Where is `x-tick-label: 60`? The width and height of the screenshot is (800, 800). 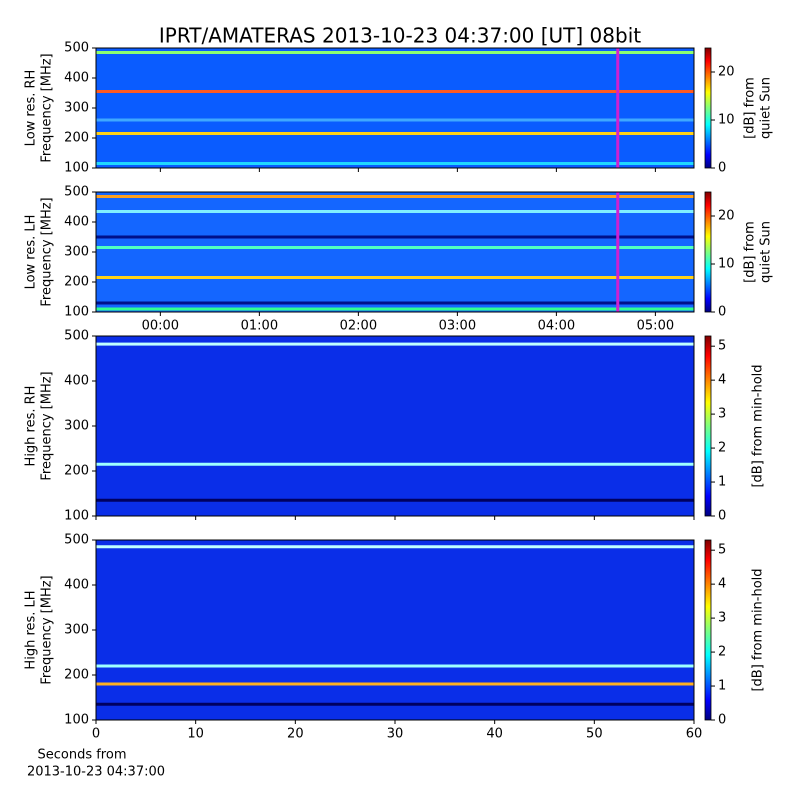 x-tick-label: 60 is located at coordinates (694, 734).